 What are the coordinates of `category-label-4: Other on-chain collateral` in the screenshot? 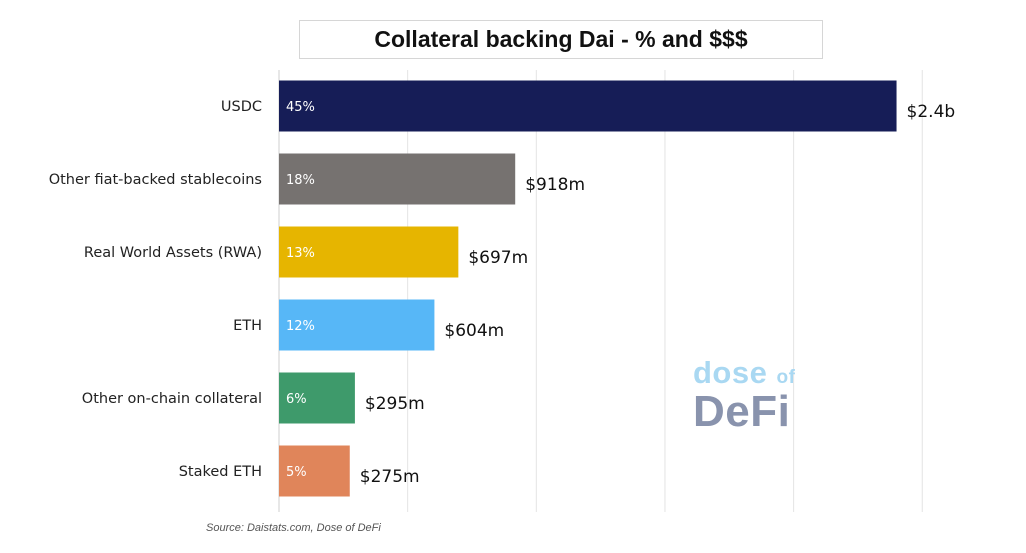 It's located at (172, 399).